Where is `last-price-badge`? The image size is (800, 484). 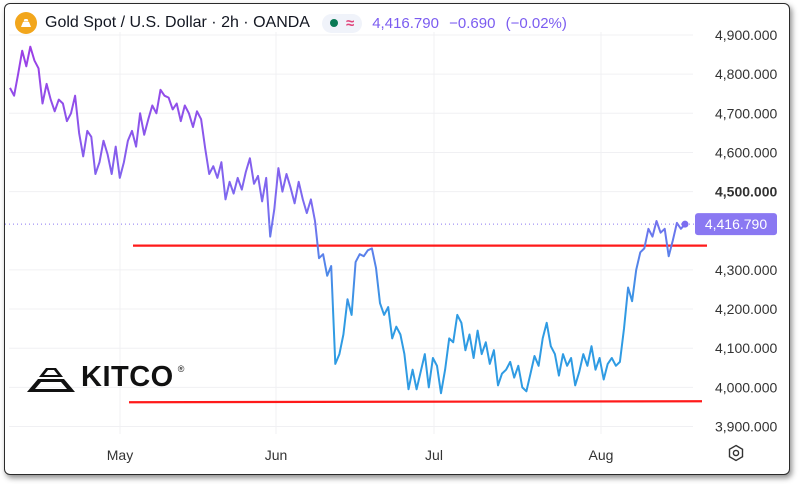 last-price-badge is located at coordinates (736, 224).